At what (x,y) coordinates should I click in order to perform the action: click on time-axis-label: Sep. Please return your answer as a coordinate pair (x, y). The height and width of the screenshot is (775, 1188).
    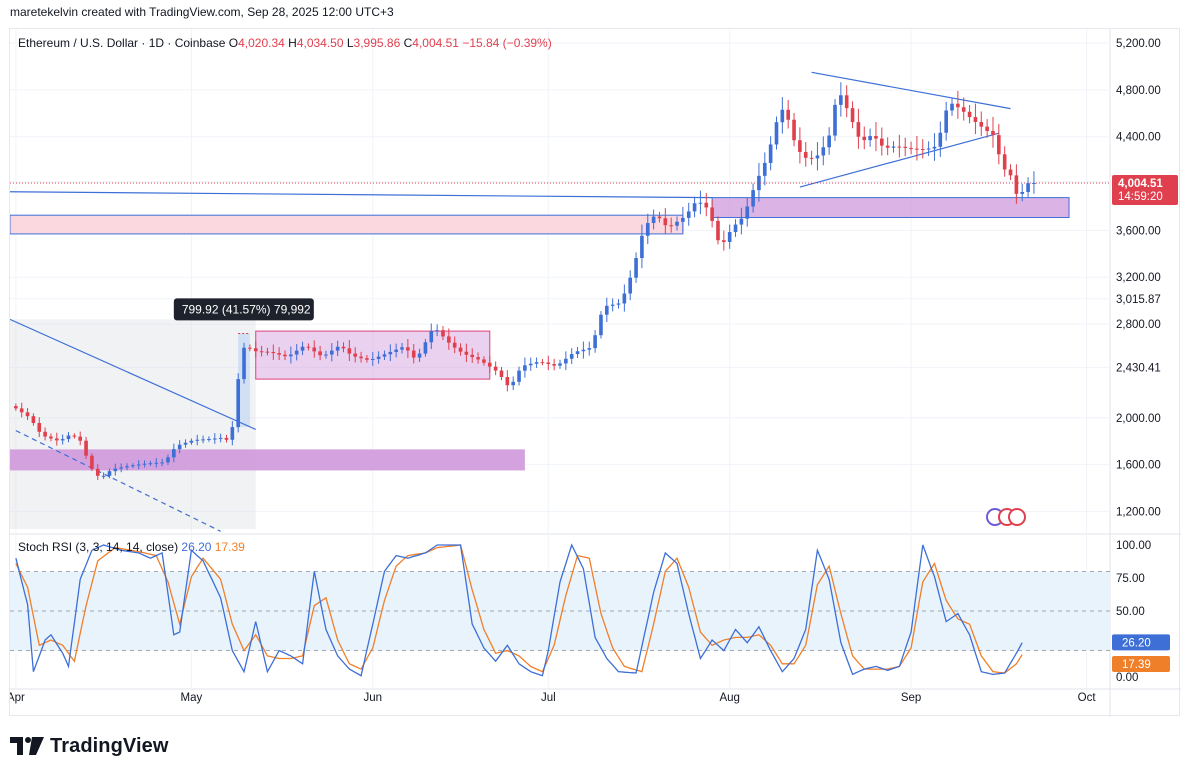
    Looking at the image, I should click on (911, 698).